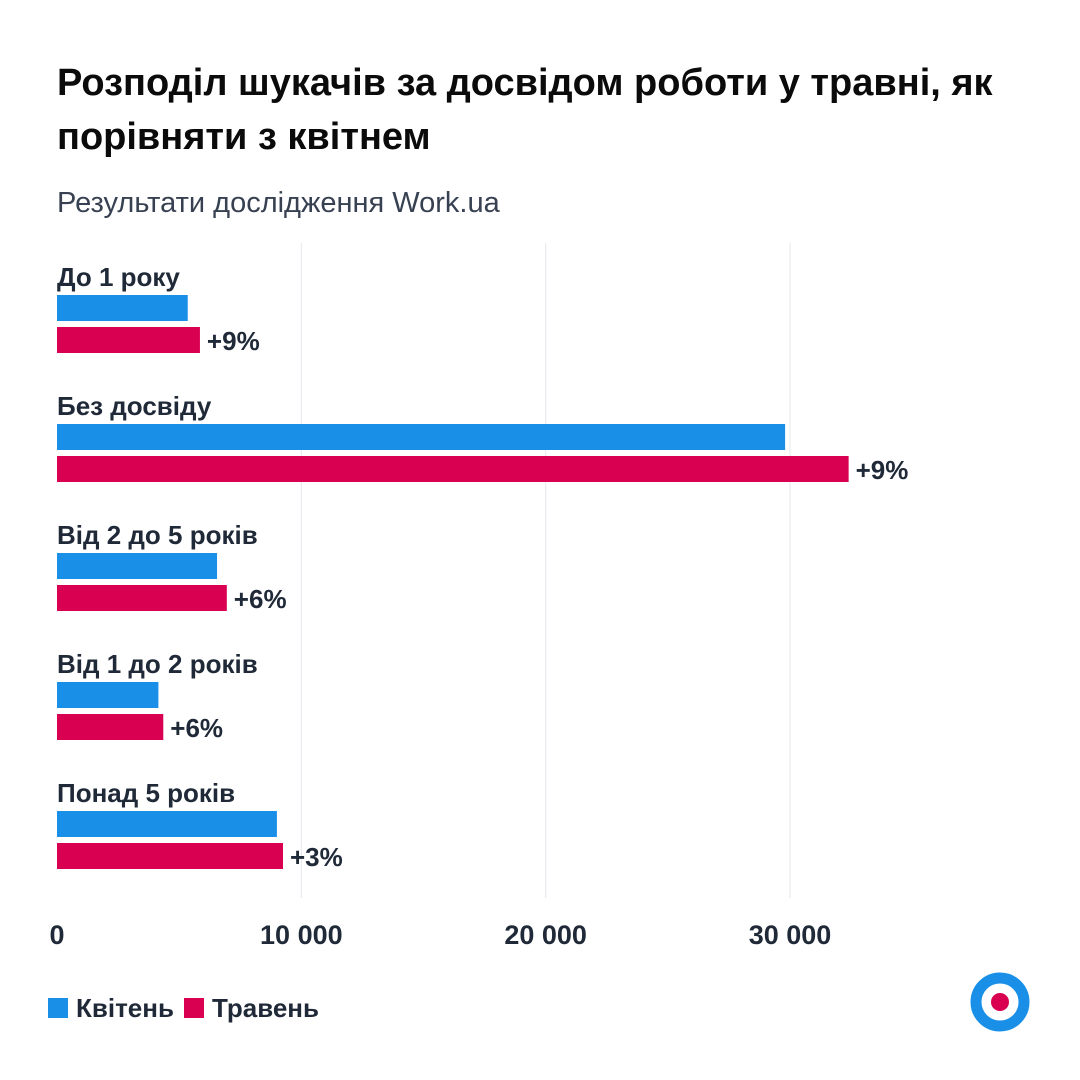  Describe the element at coordinates (316, 857) in the screenshot. I see `change-label: +3%` at that location.